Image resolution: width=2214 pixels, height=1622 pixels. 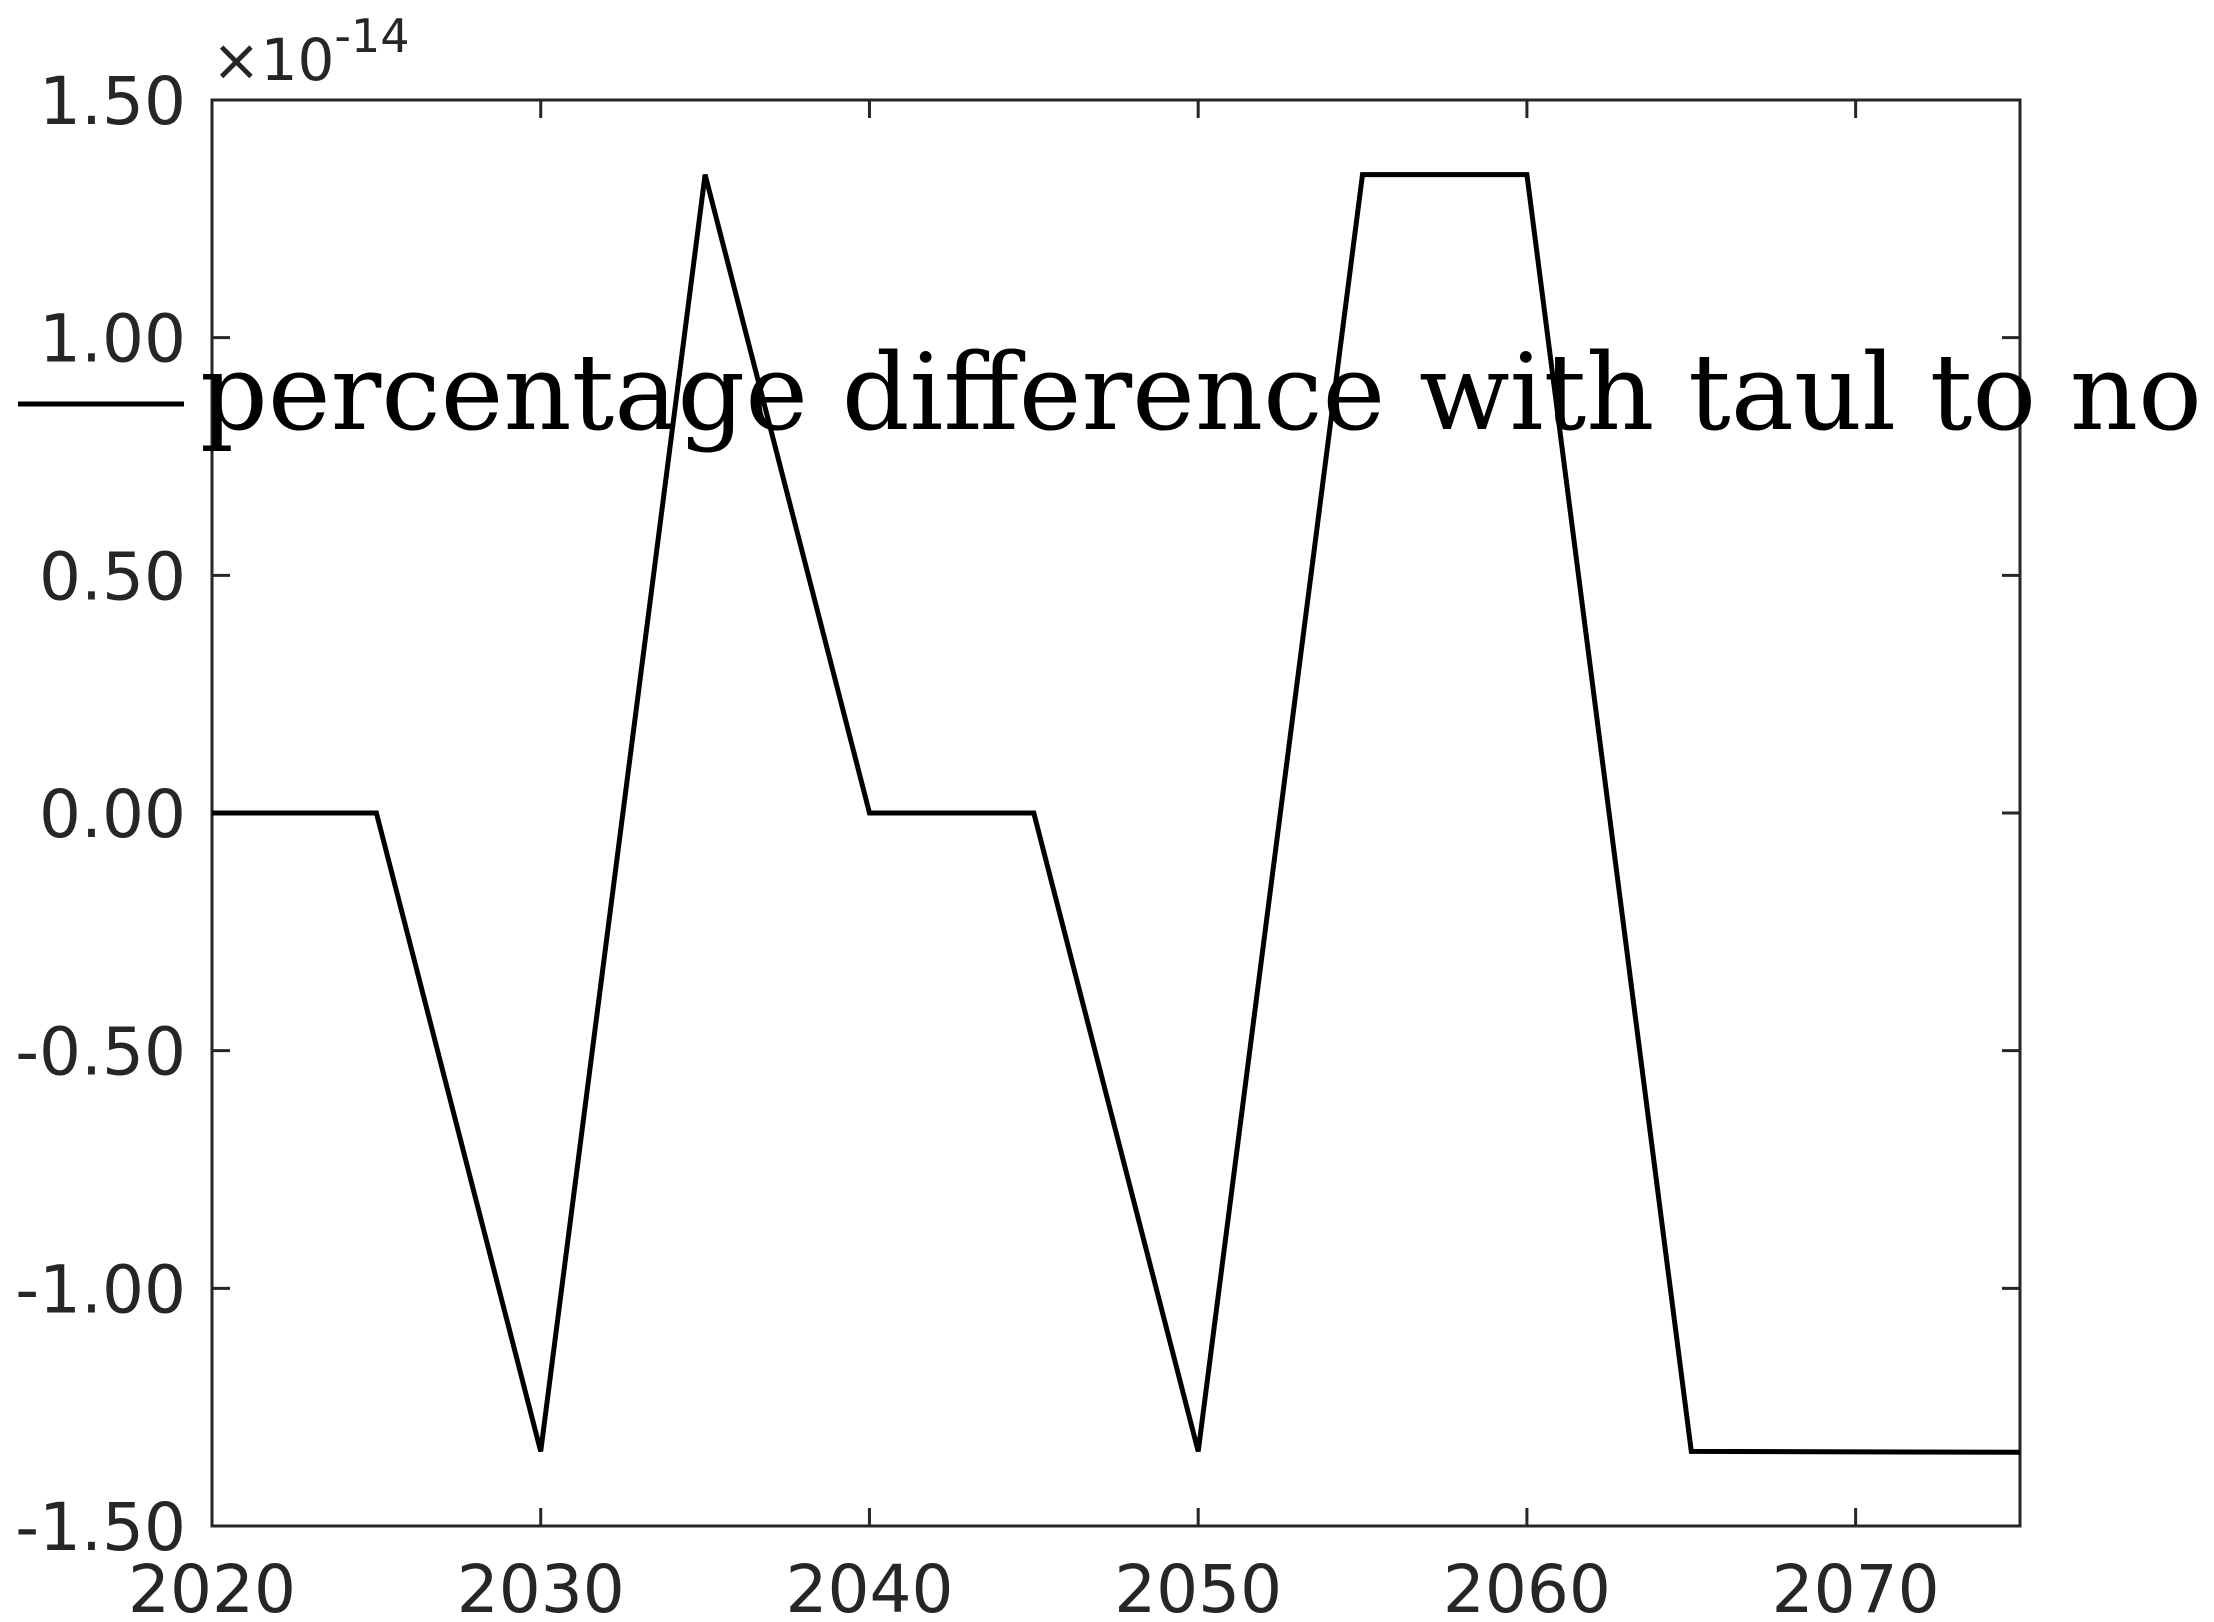 What do you see at coordinates (112, 101) in the screenshot?
I see `y-tick-label: 1.50` at bounding box center [112, 101].